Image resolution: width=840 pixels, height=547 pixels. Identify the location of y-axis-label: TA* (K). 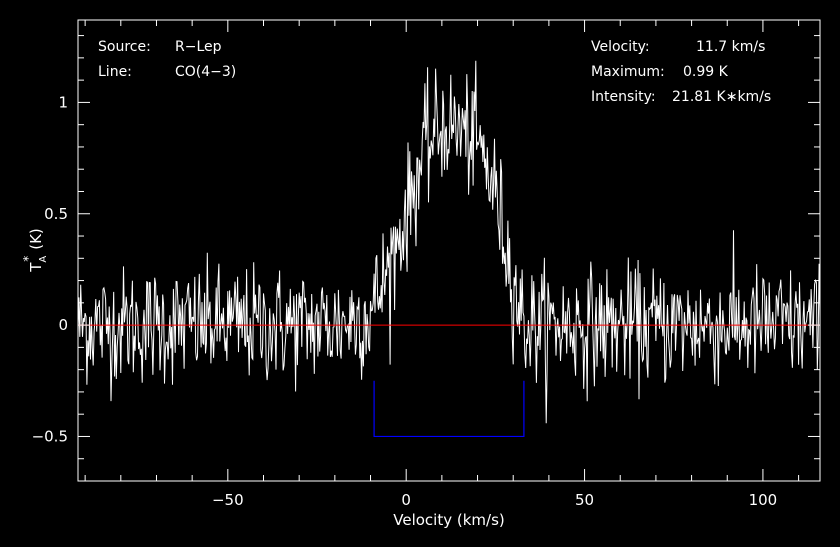
(35, 250).